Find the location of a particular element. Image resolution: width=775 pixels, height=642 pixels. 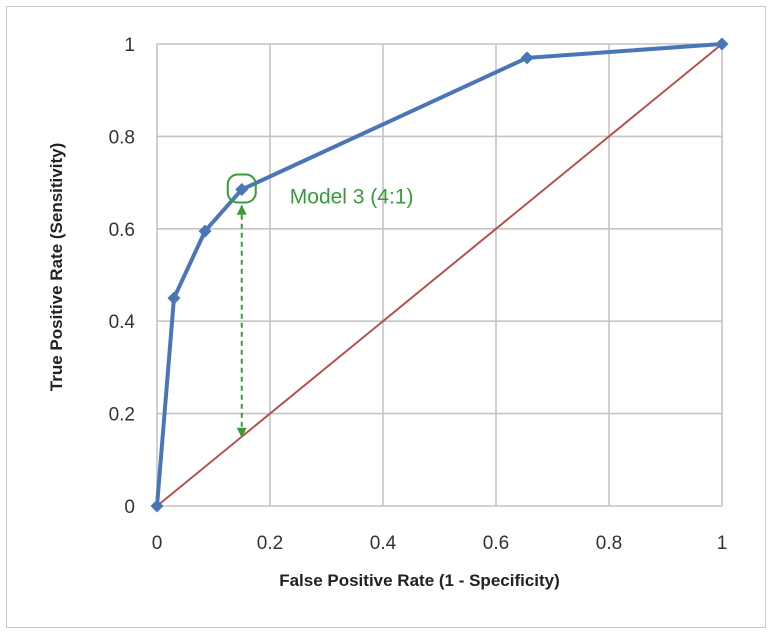

y-tick-label: 0.2 is located at coordinates (122, 415).